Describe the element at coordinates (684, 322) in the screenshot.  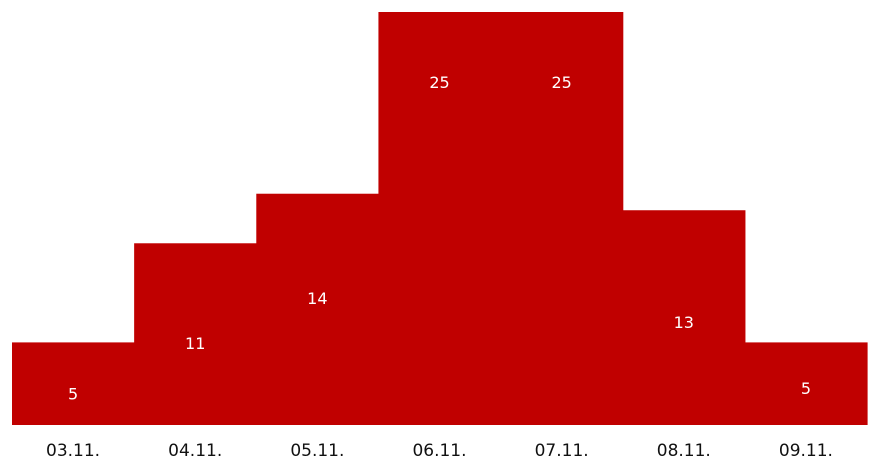
I see `data-label-08.11.: 13` at that location.